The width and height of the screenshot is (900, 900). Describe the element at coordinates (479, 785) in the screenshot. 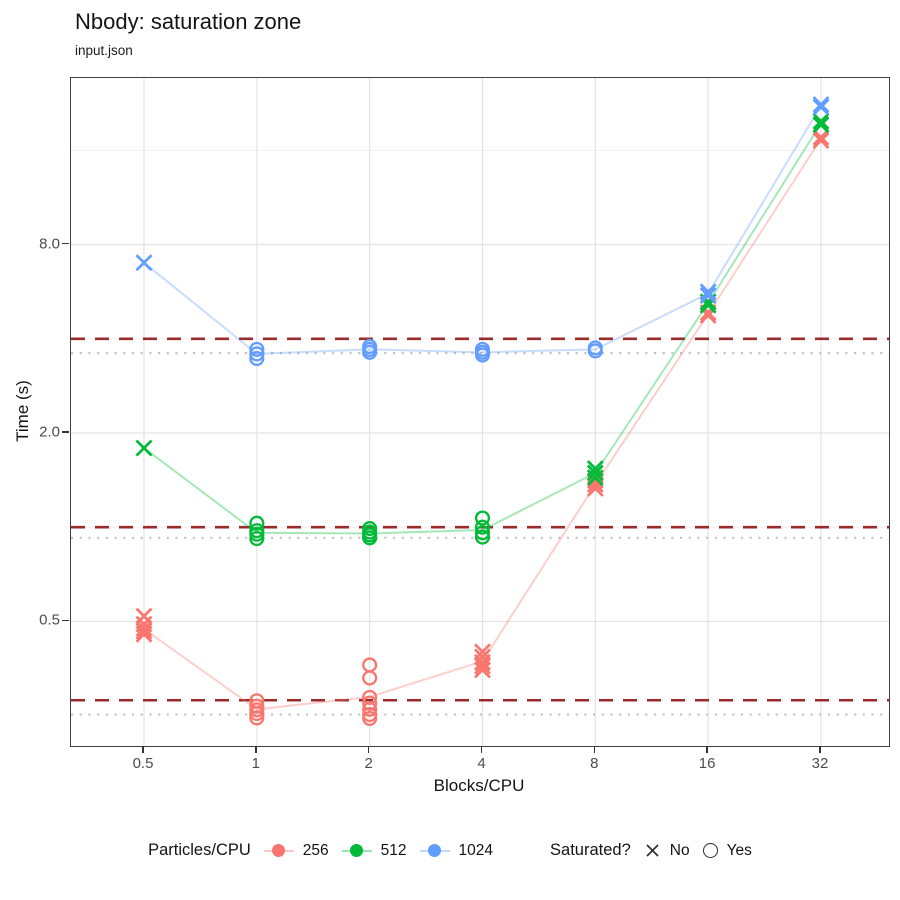

I see `x-axis-title: Blocks/CPU` at that location.